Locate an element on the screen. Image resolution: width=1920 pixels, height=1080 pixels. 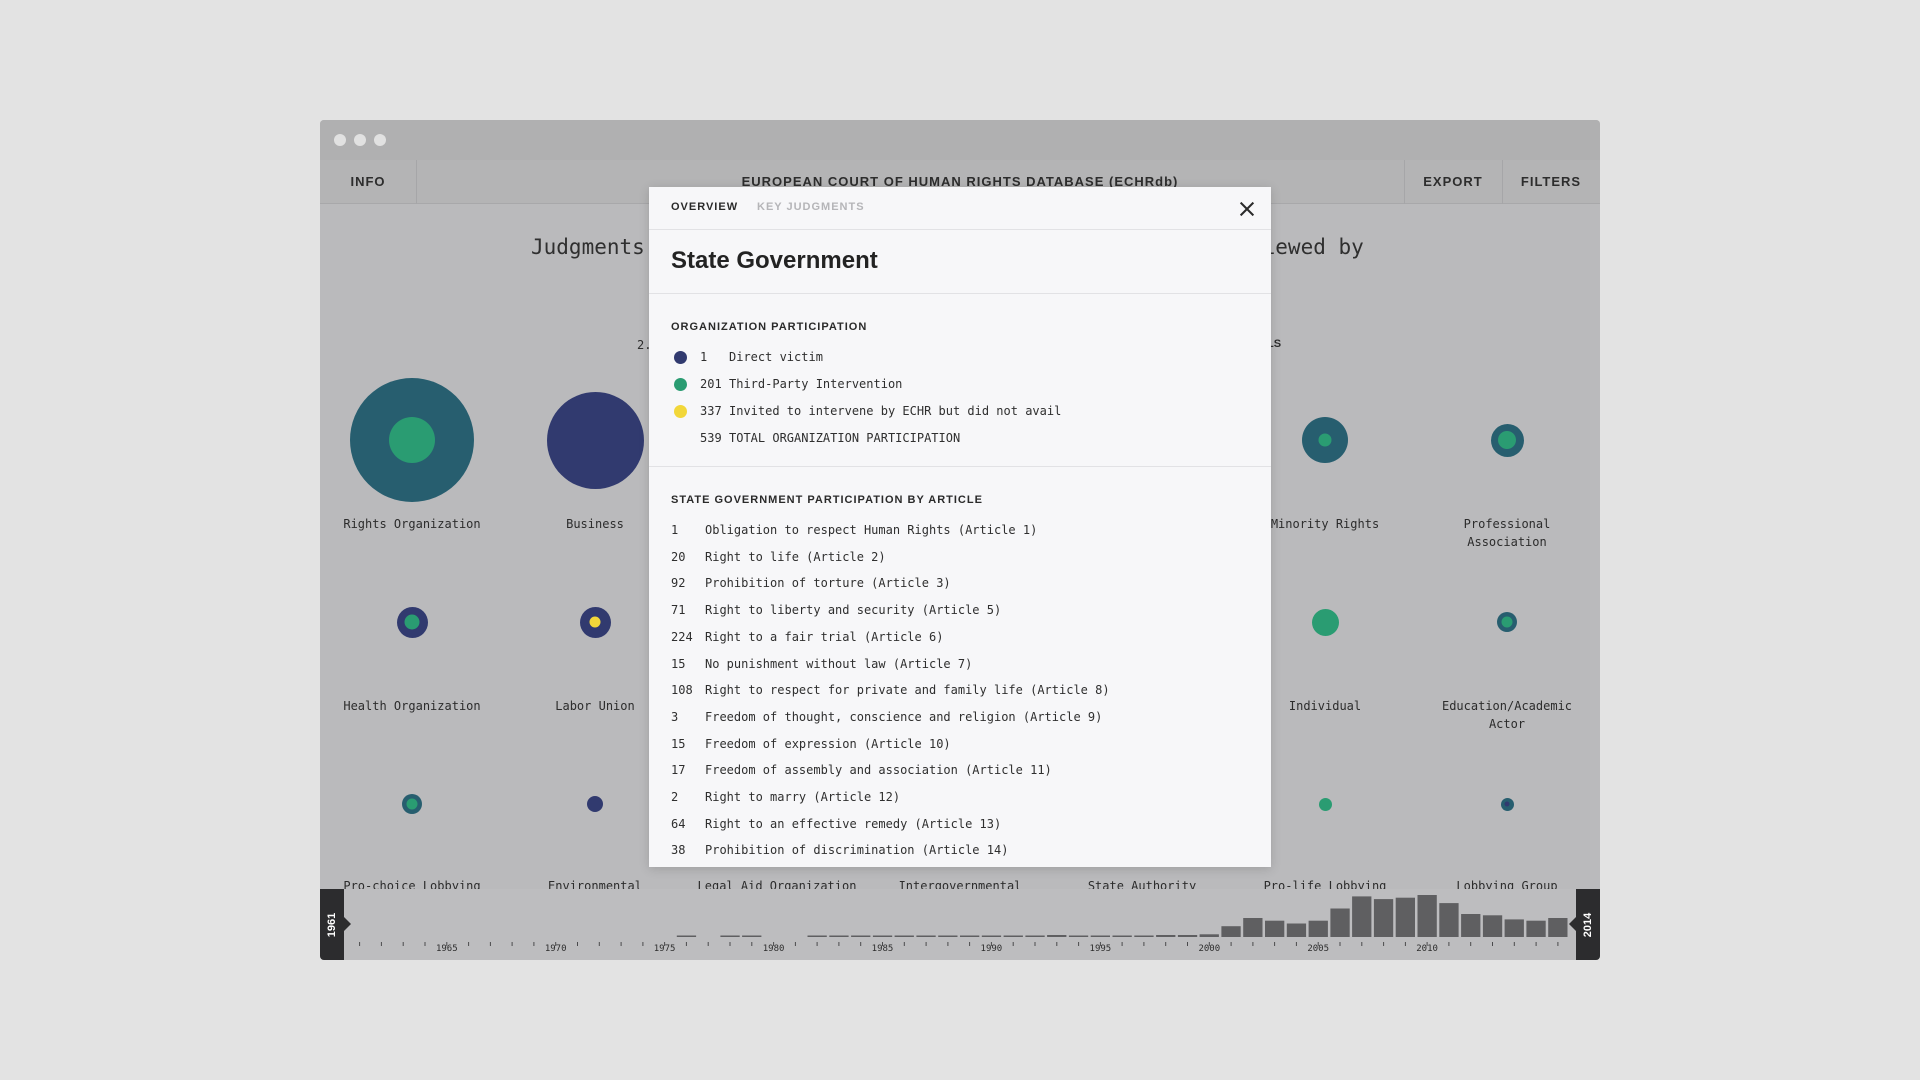
article-label: Right to a fair trial (Article 6) is located at coordinates (824, 636).